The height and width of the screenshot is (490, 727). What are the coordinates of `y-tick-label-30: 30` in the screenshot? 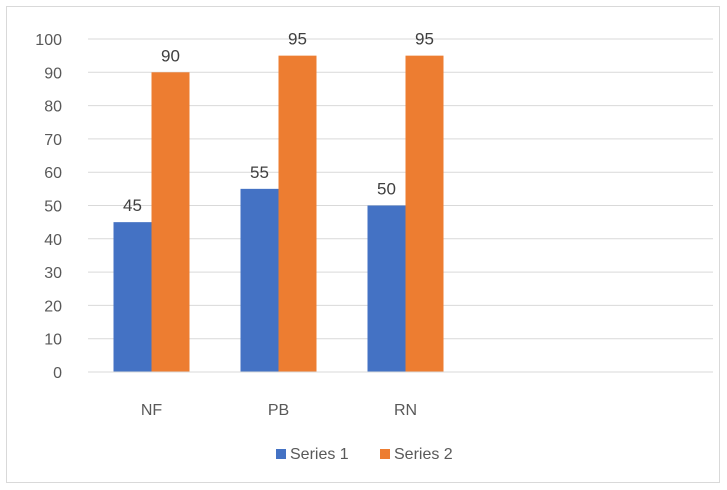 It's located at (53, 273).